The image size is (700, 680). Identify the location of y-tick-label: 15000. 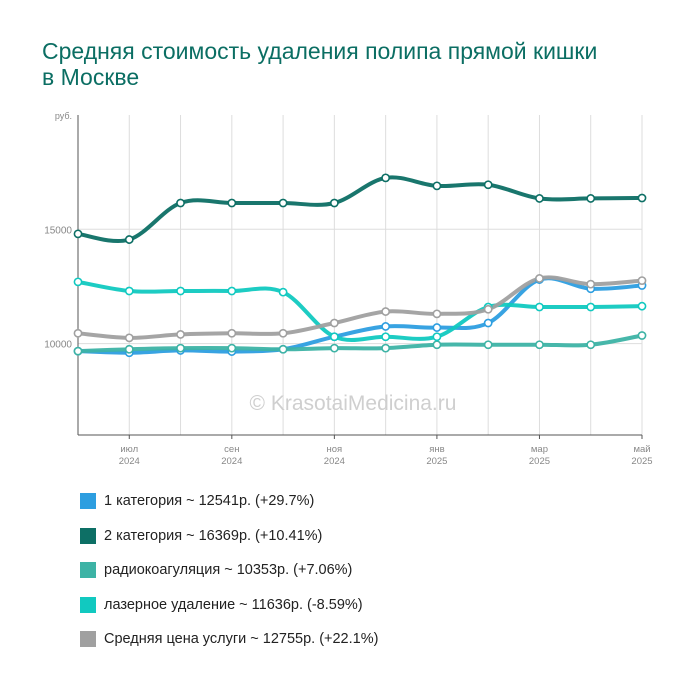
(58, 230).